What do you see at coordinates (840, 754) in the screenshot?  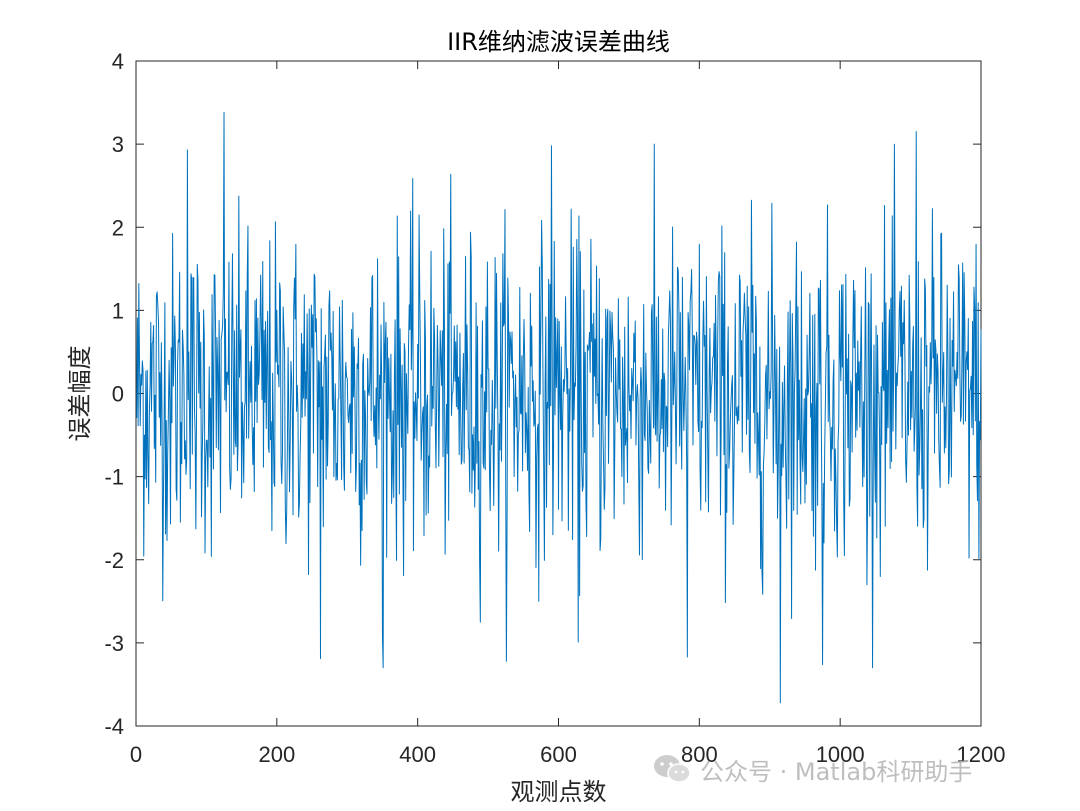 I see `x-tick-label: 1000` at bounding box center [840, 754].